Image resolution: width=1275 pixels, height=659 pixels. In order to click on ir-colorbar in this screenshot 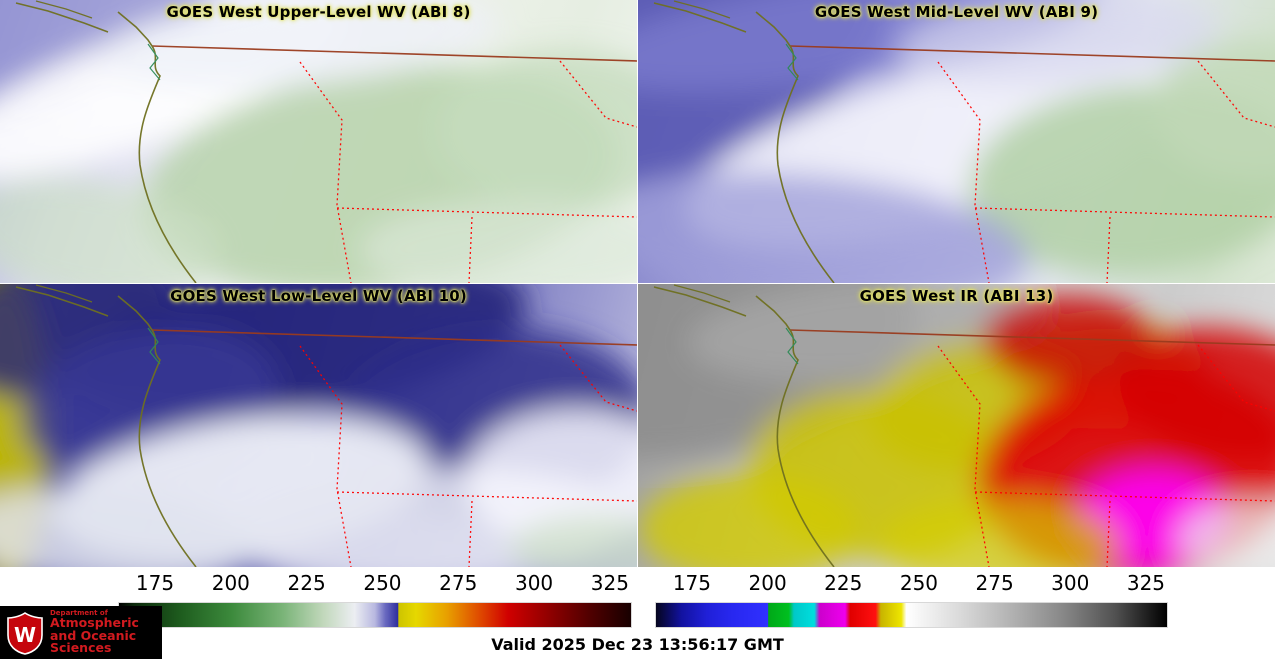, I will do `click(911, 615)`.